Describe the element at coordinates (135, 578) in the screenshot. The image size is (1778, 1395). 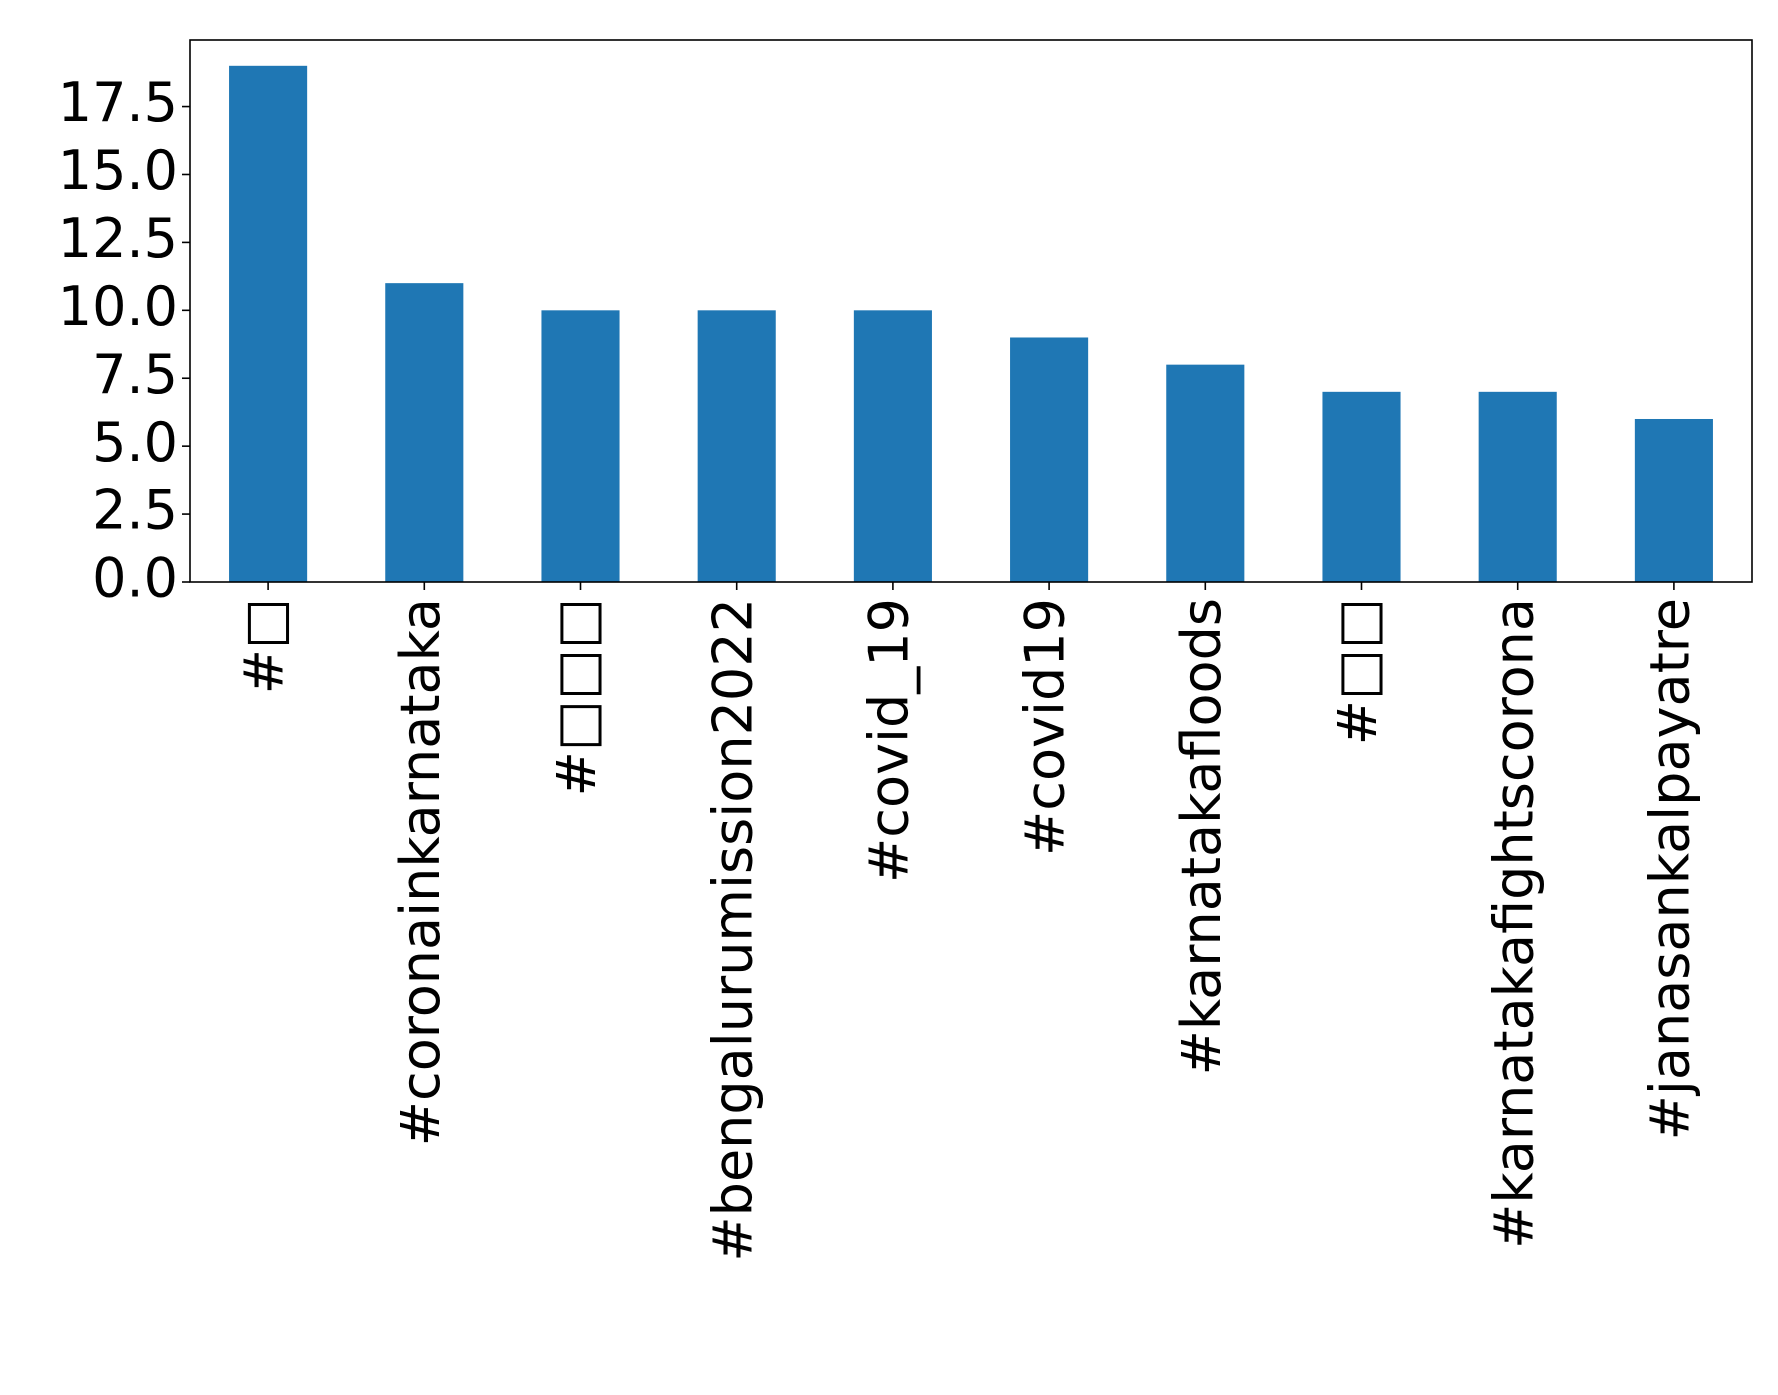
I see `y-tick-label: 0.0` at that location.